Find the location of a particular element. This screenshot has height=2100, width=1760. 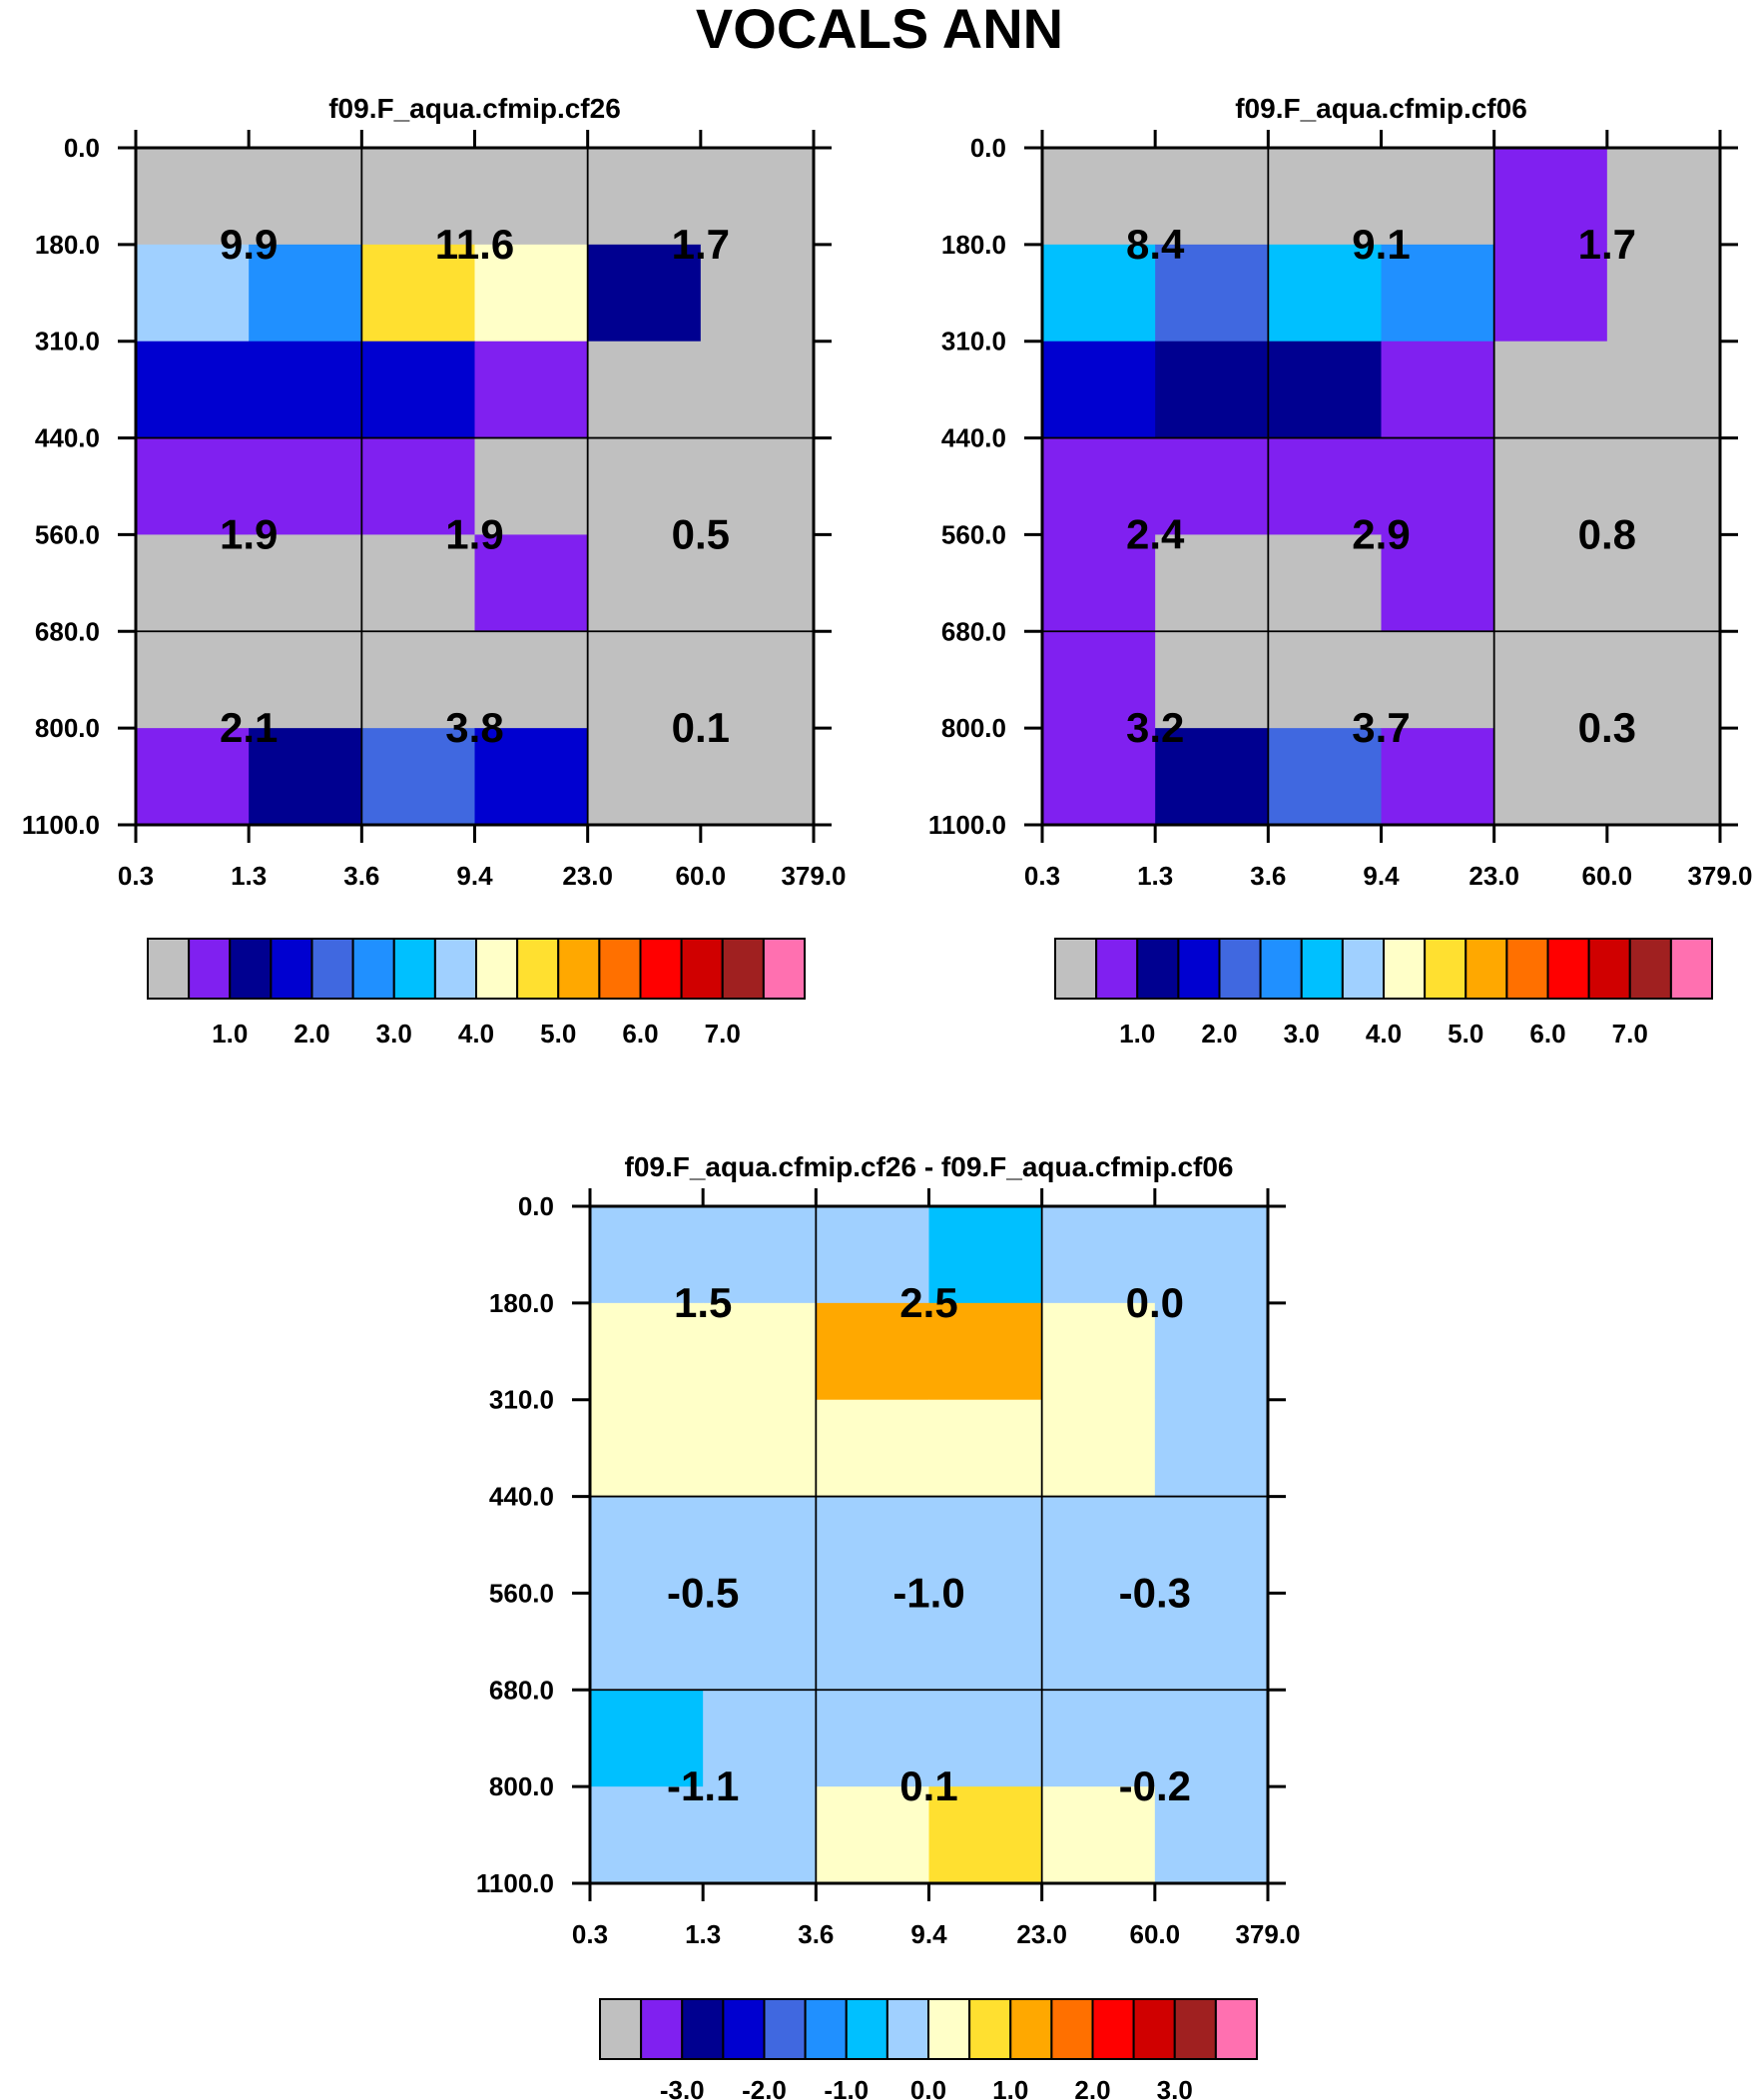

cell-value-label: 2.9 is located at coordinates (1381, 533).